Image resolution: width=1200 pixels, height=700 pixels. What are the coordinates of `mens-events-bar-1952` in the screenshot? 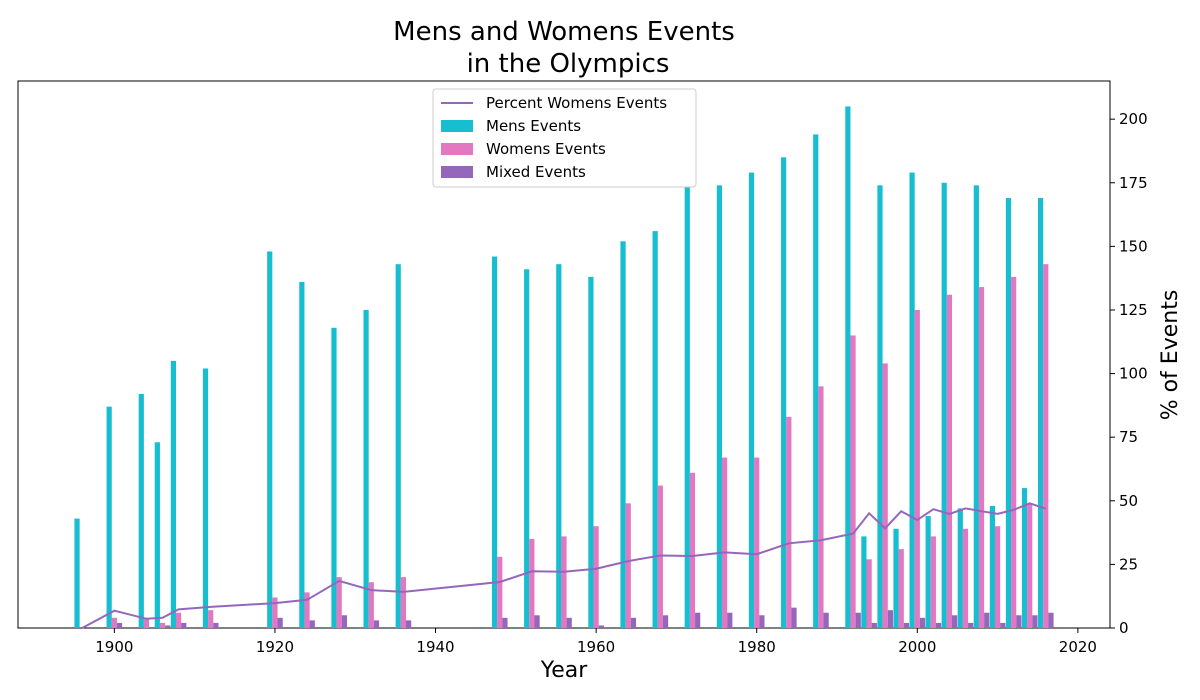 It's located at (527, 448).